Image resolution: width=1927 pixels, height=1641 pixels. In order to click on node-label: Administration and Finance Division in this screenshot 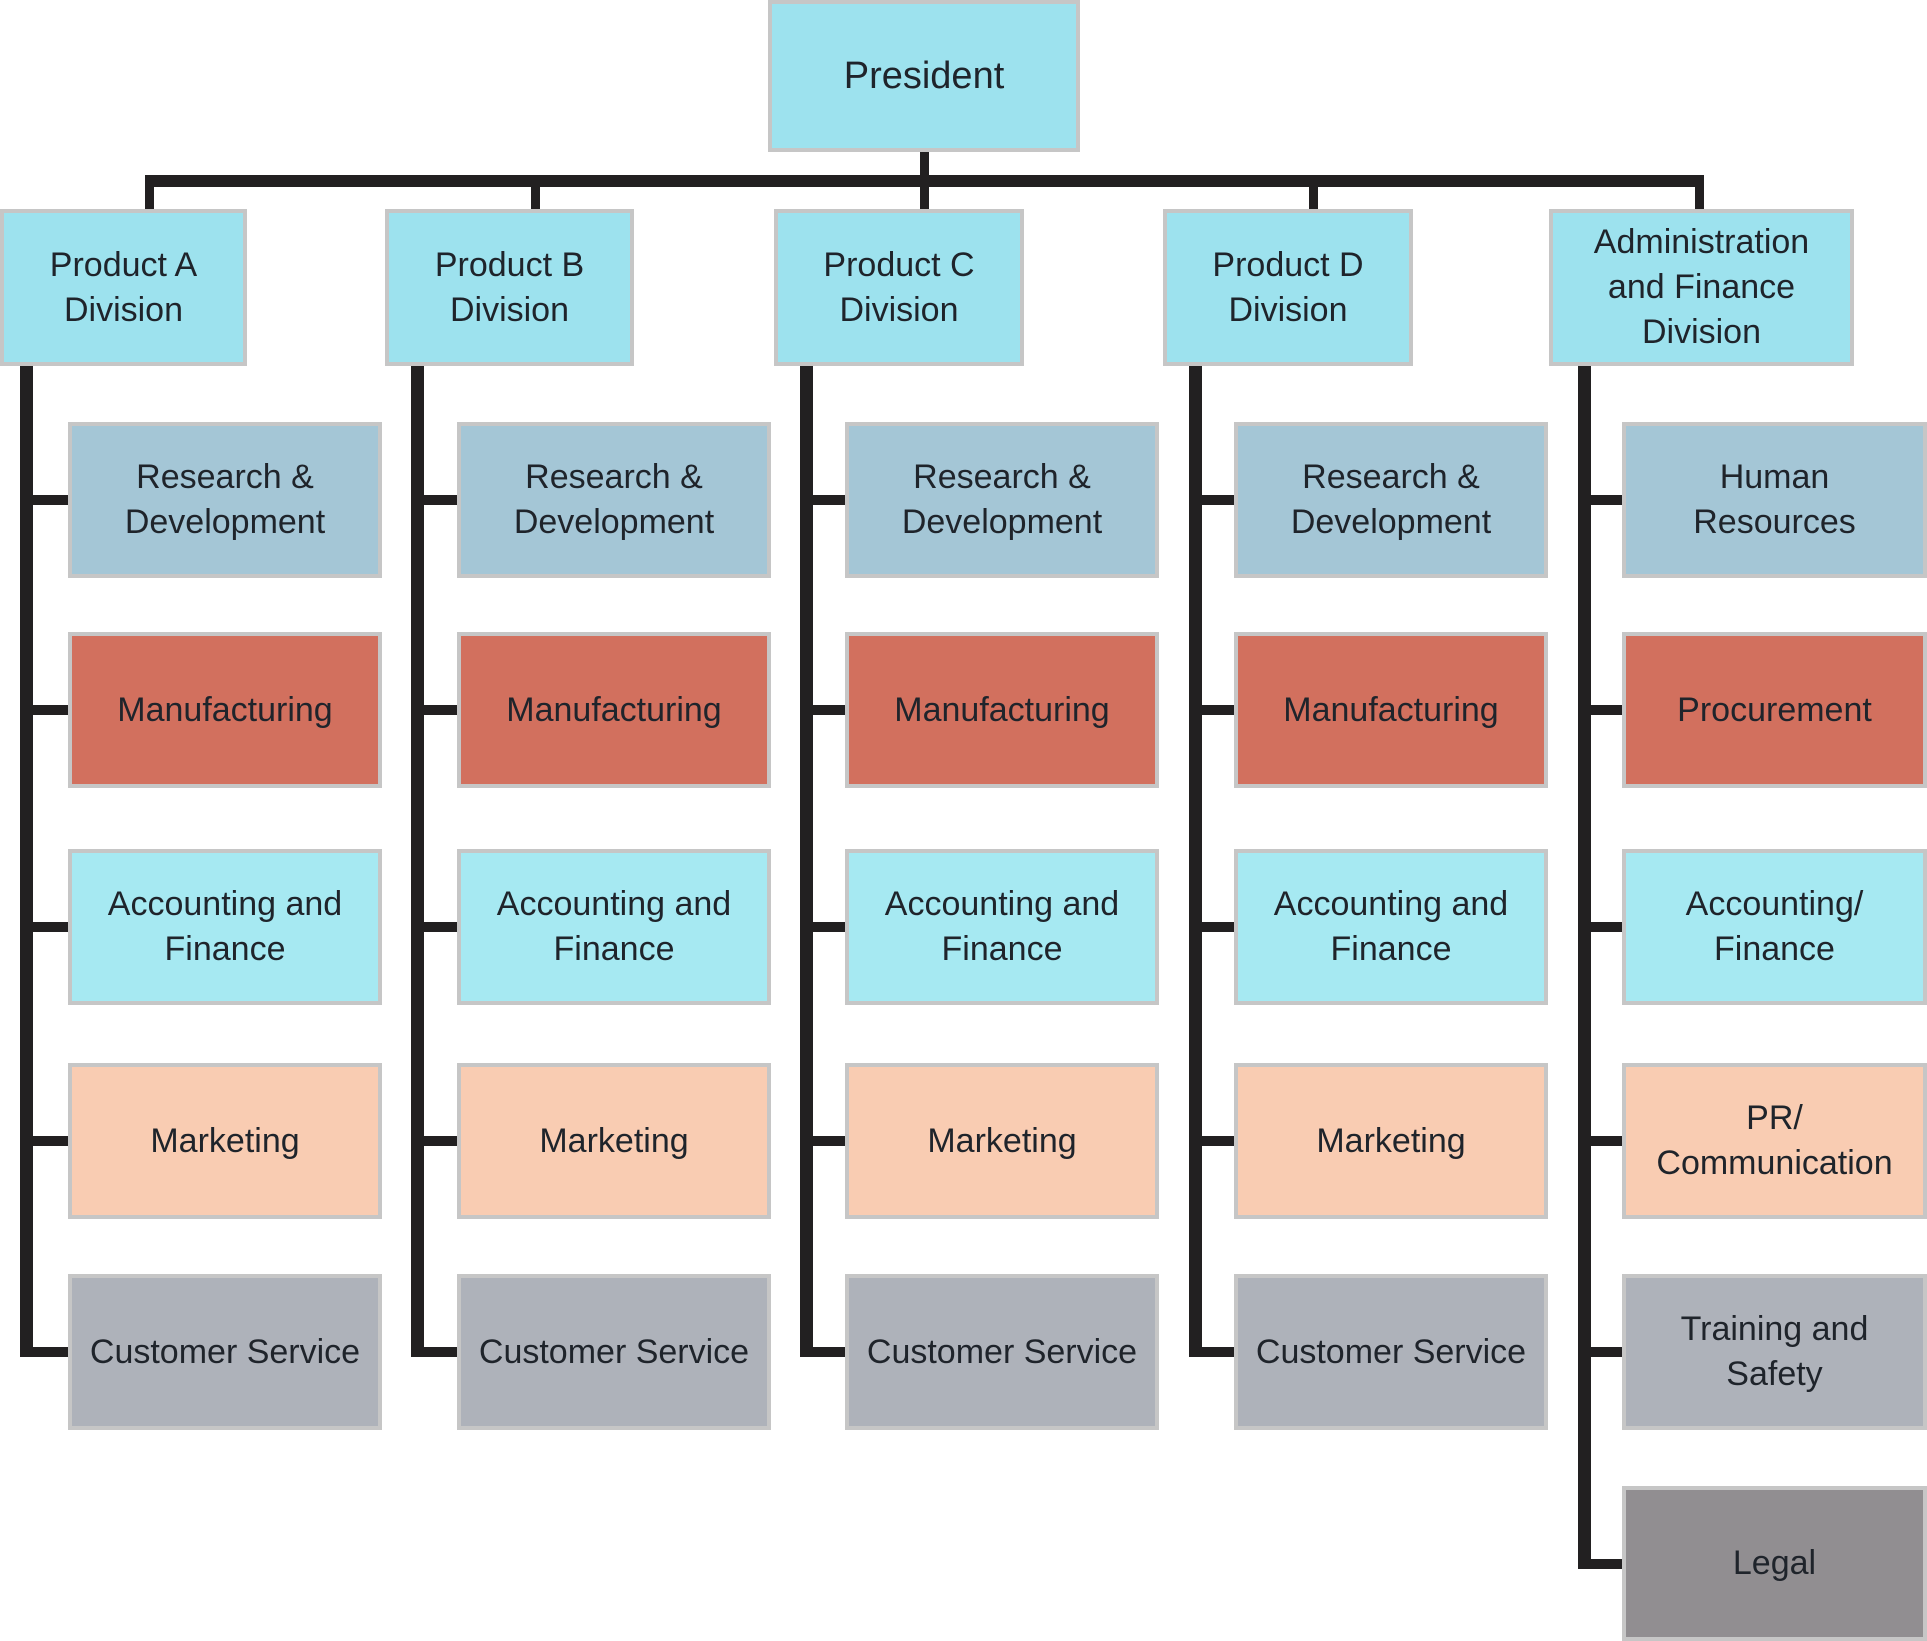, I will do `click(1701, 287)`.